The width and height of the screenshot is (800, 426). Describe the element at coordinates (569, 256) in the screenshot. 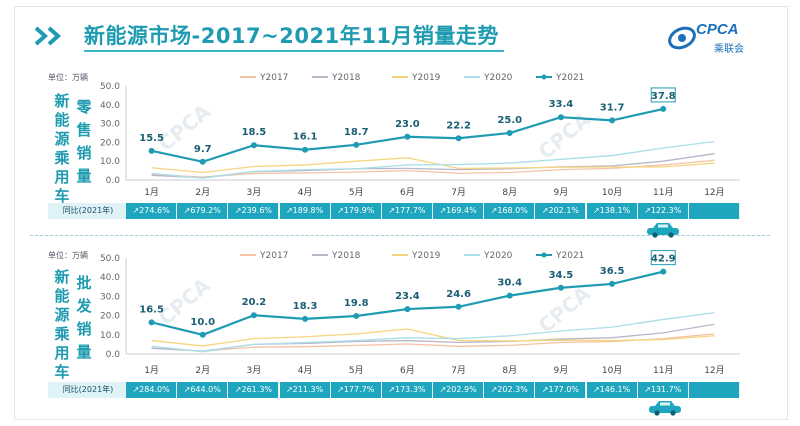

I see `legend-label: Y2021` at that location.